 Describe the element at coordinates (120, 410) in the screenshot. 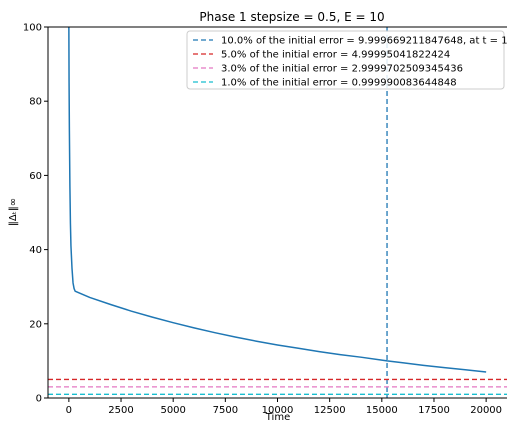

I see `x-tick-label: 2500` at that location.